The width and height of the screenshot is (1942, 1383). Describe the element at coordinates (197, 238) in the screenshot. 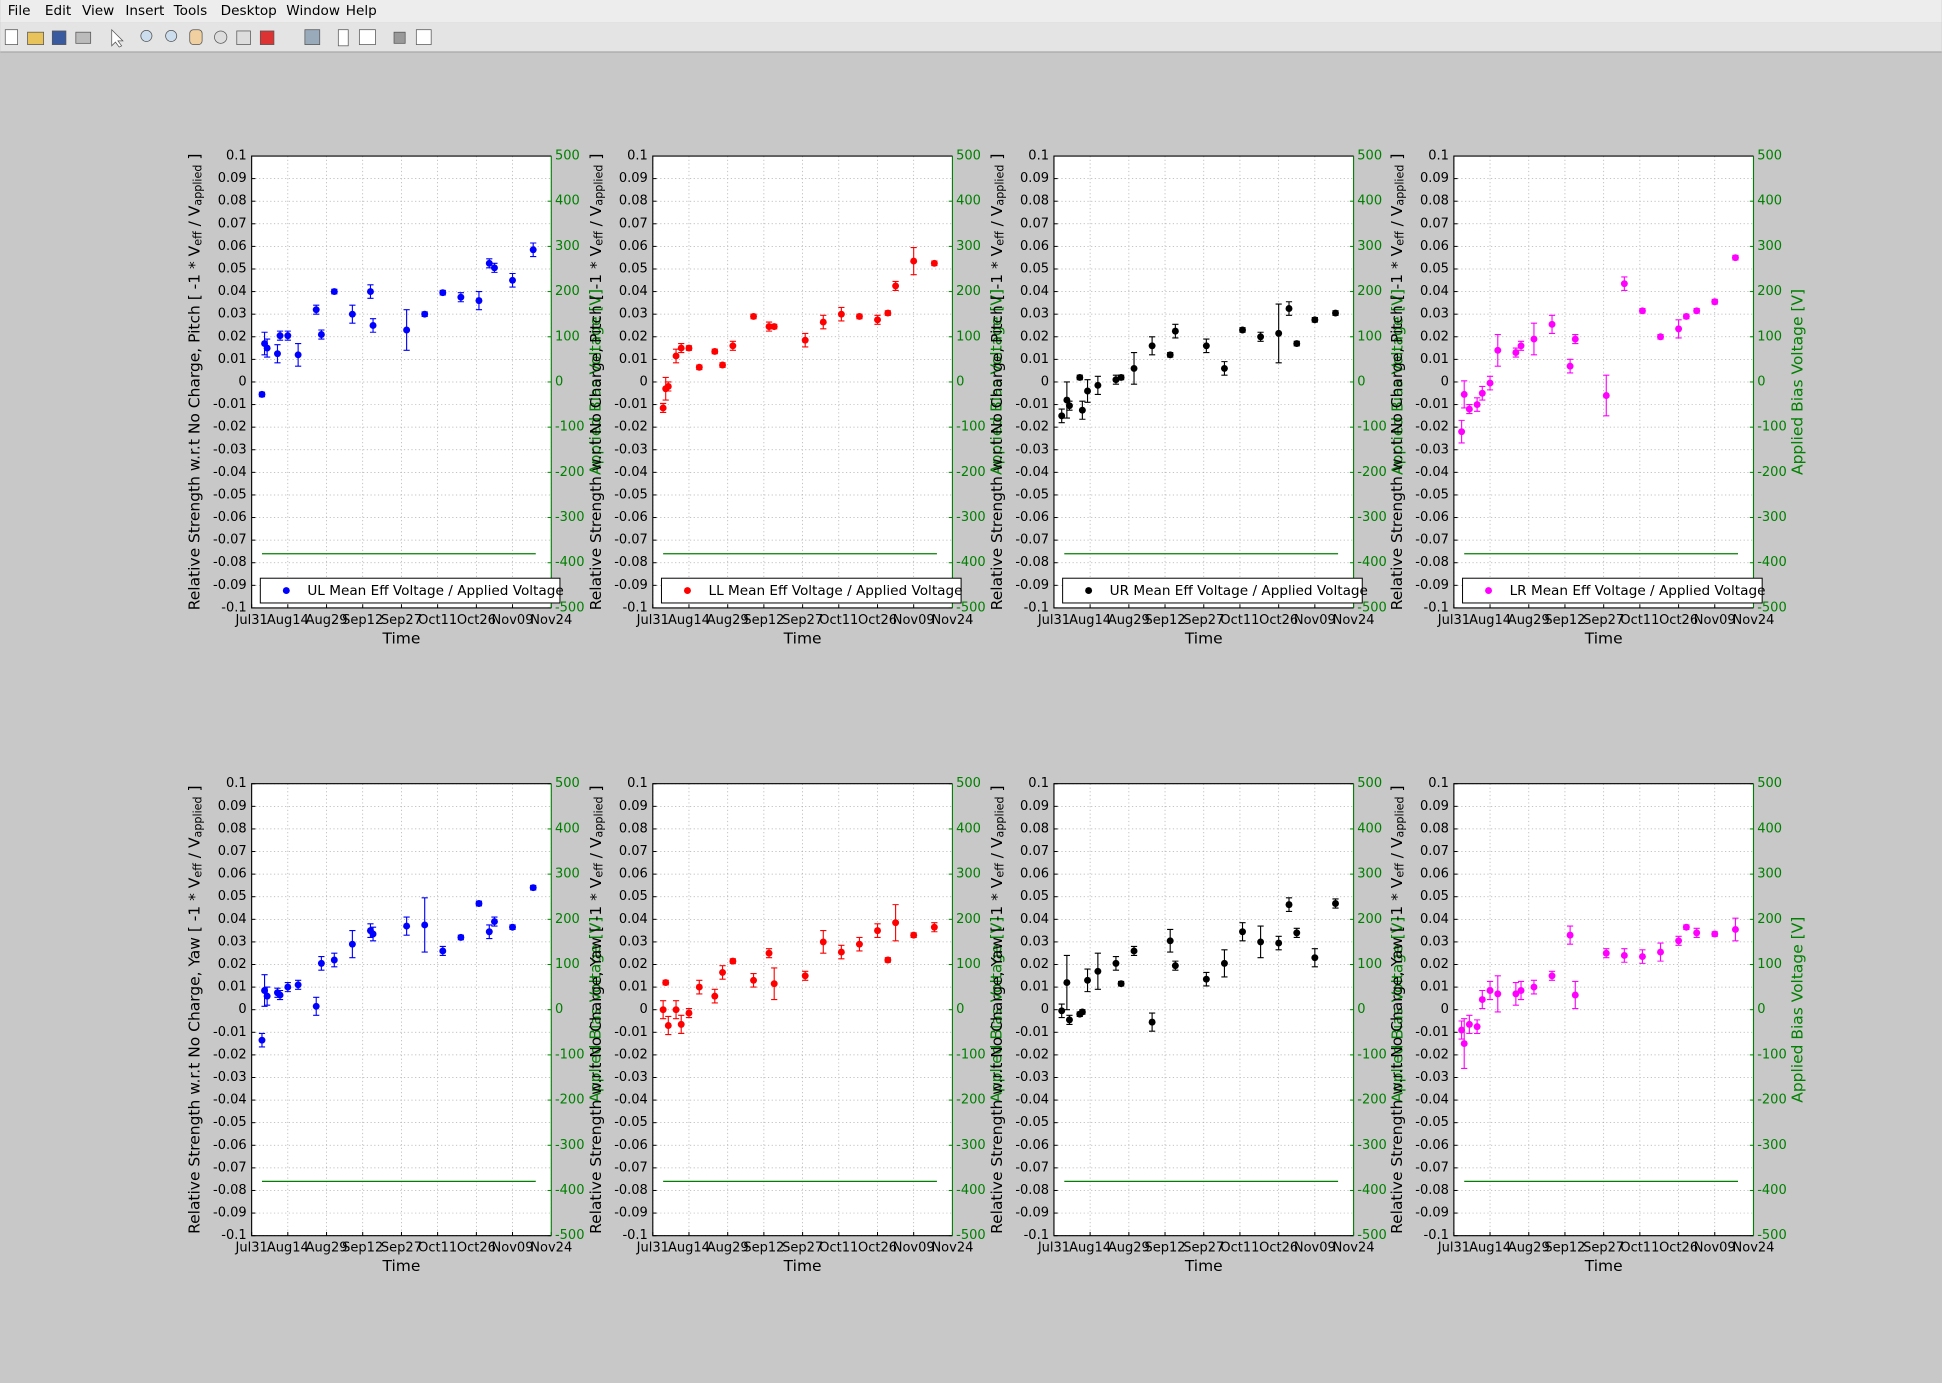

I see `y-axis-label-part: eff` at that location.